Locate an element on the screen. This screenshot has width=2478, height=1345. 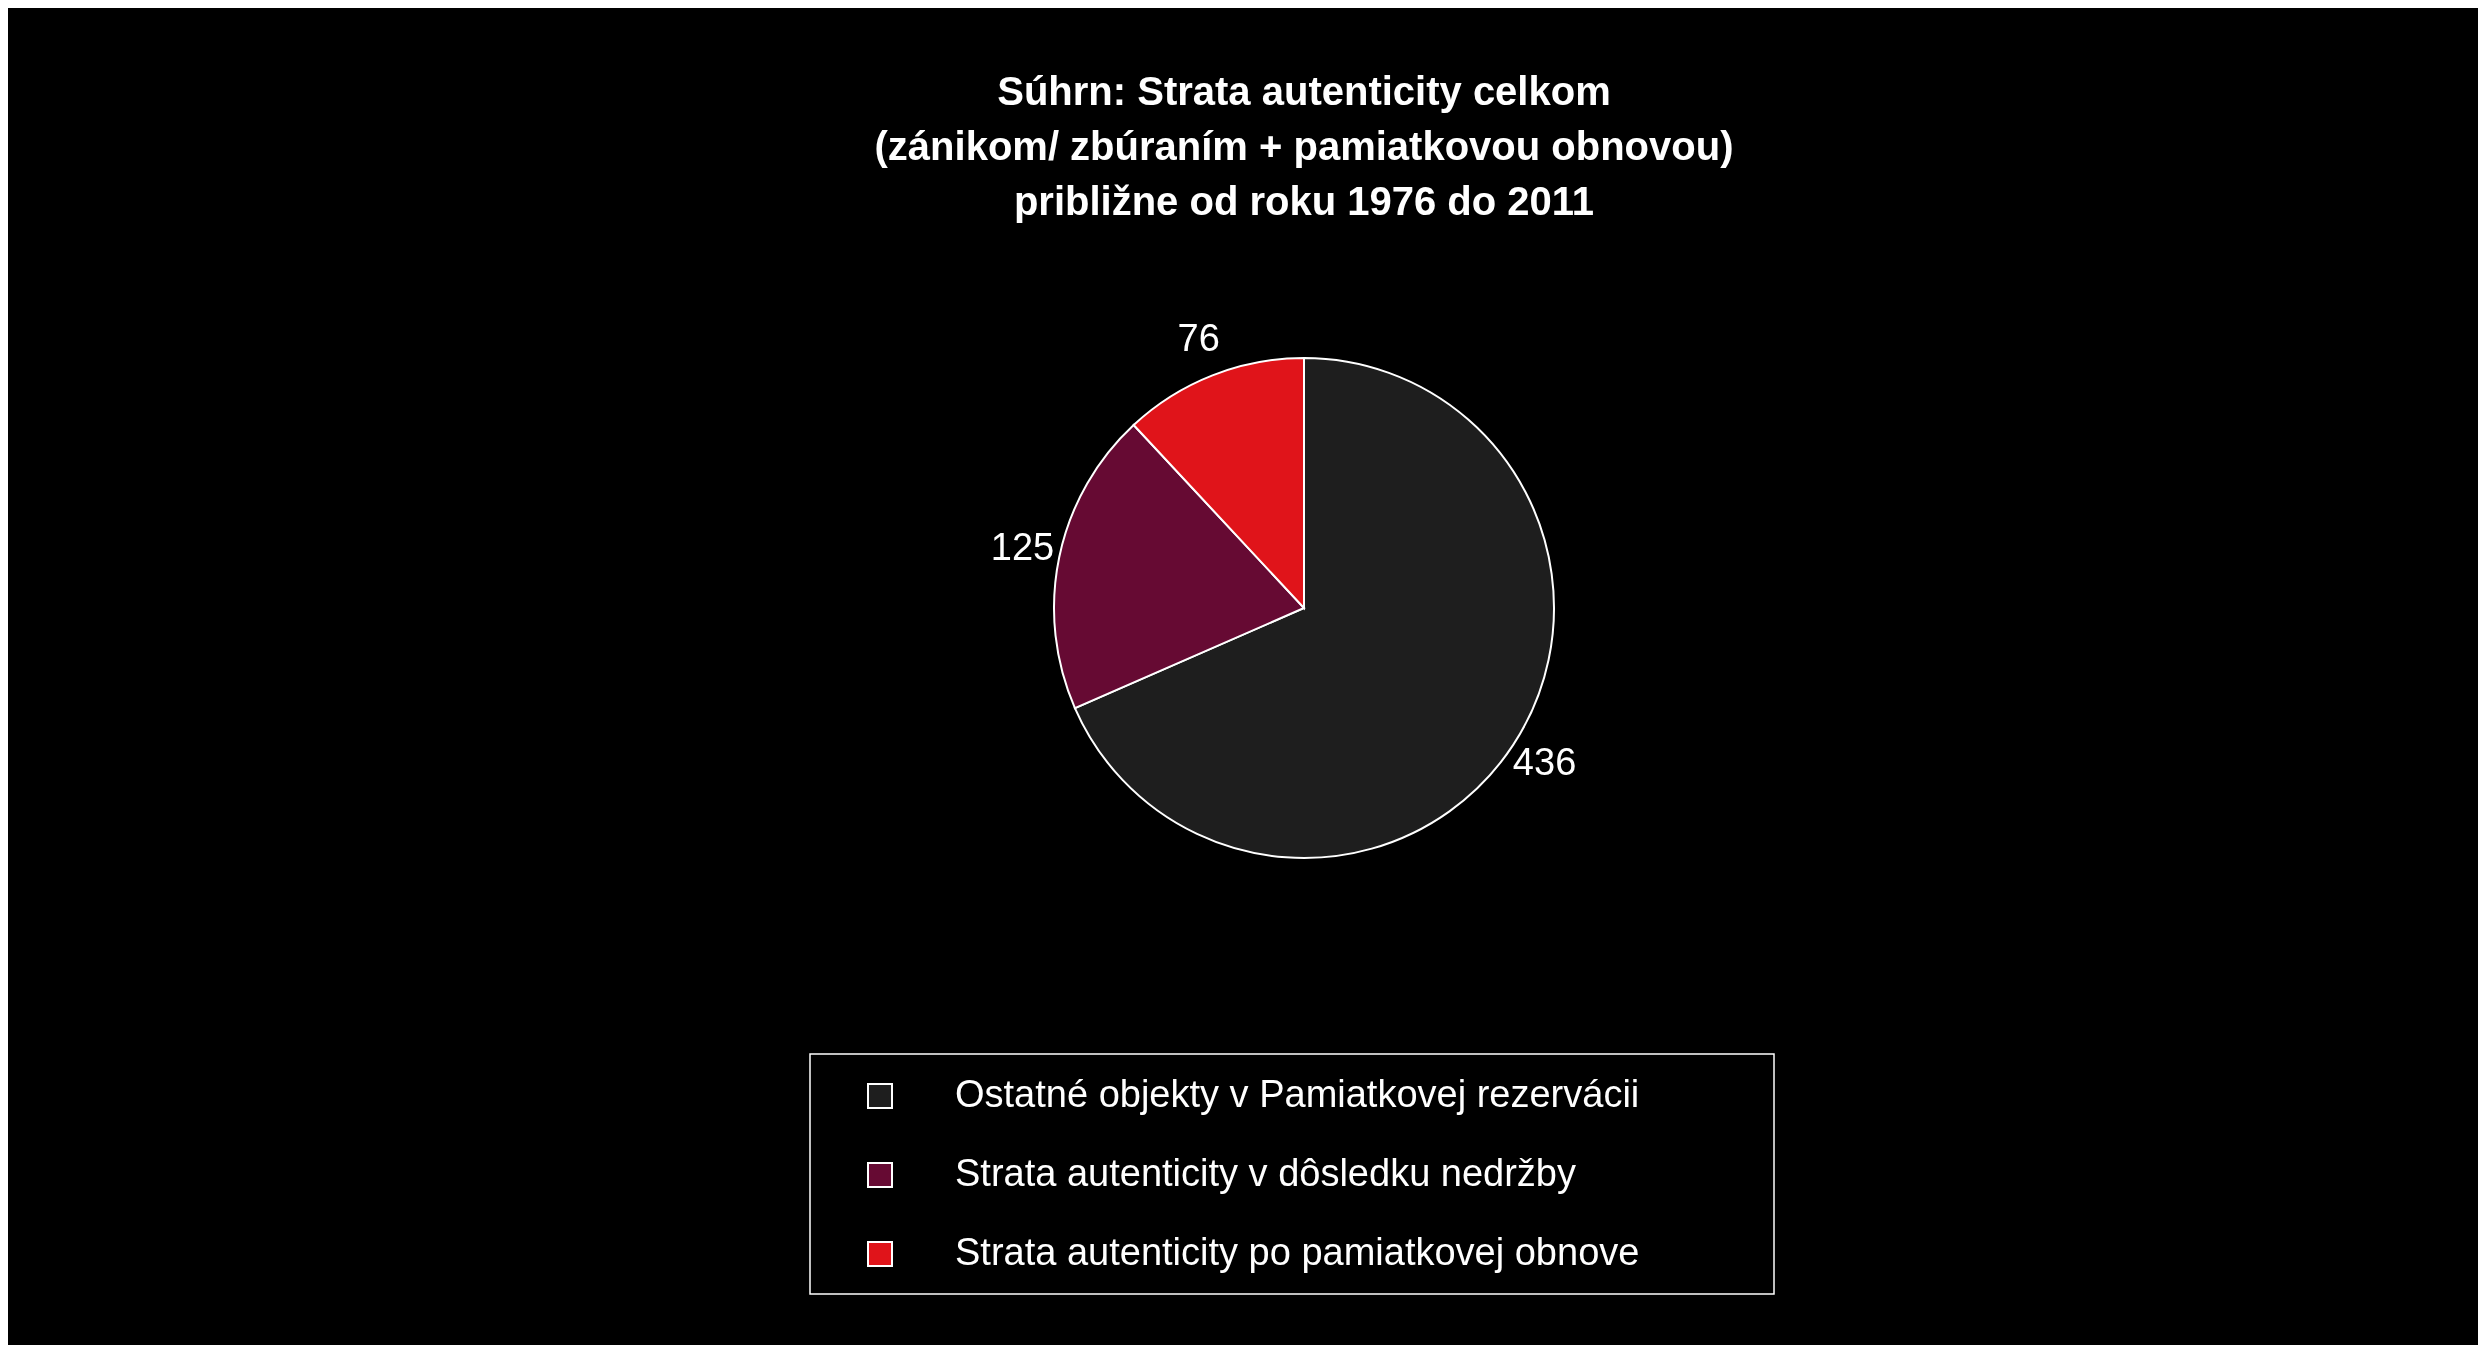
legend-label: Strata autenticity po pamiatkovej obnove is located at coordinates (1297, 1252).